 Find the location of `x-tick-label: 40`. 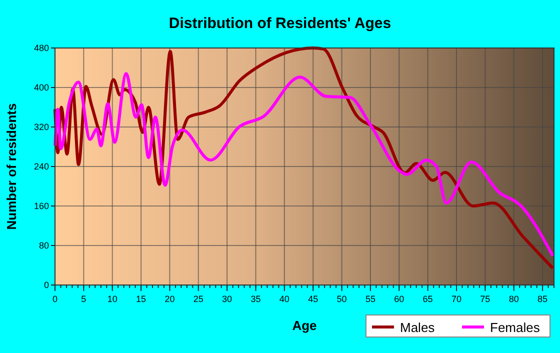

x-tick-label: 40 is located at coordinates (284, 299).